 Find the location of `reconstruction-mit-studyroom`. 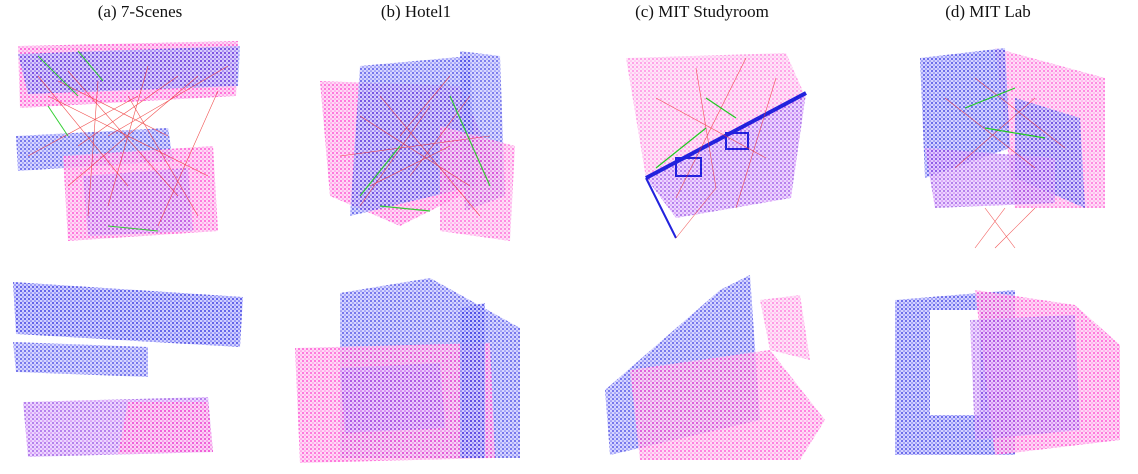

reconstruction-mit-studyroom is located at coordinates (715, 367).